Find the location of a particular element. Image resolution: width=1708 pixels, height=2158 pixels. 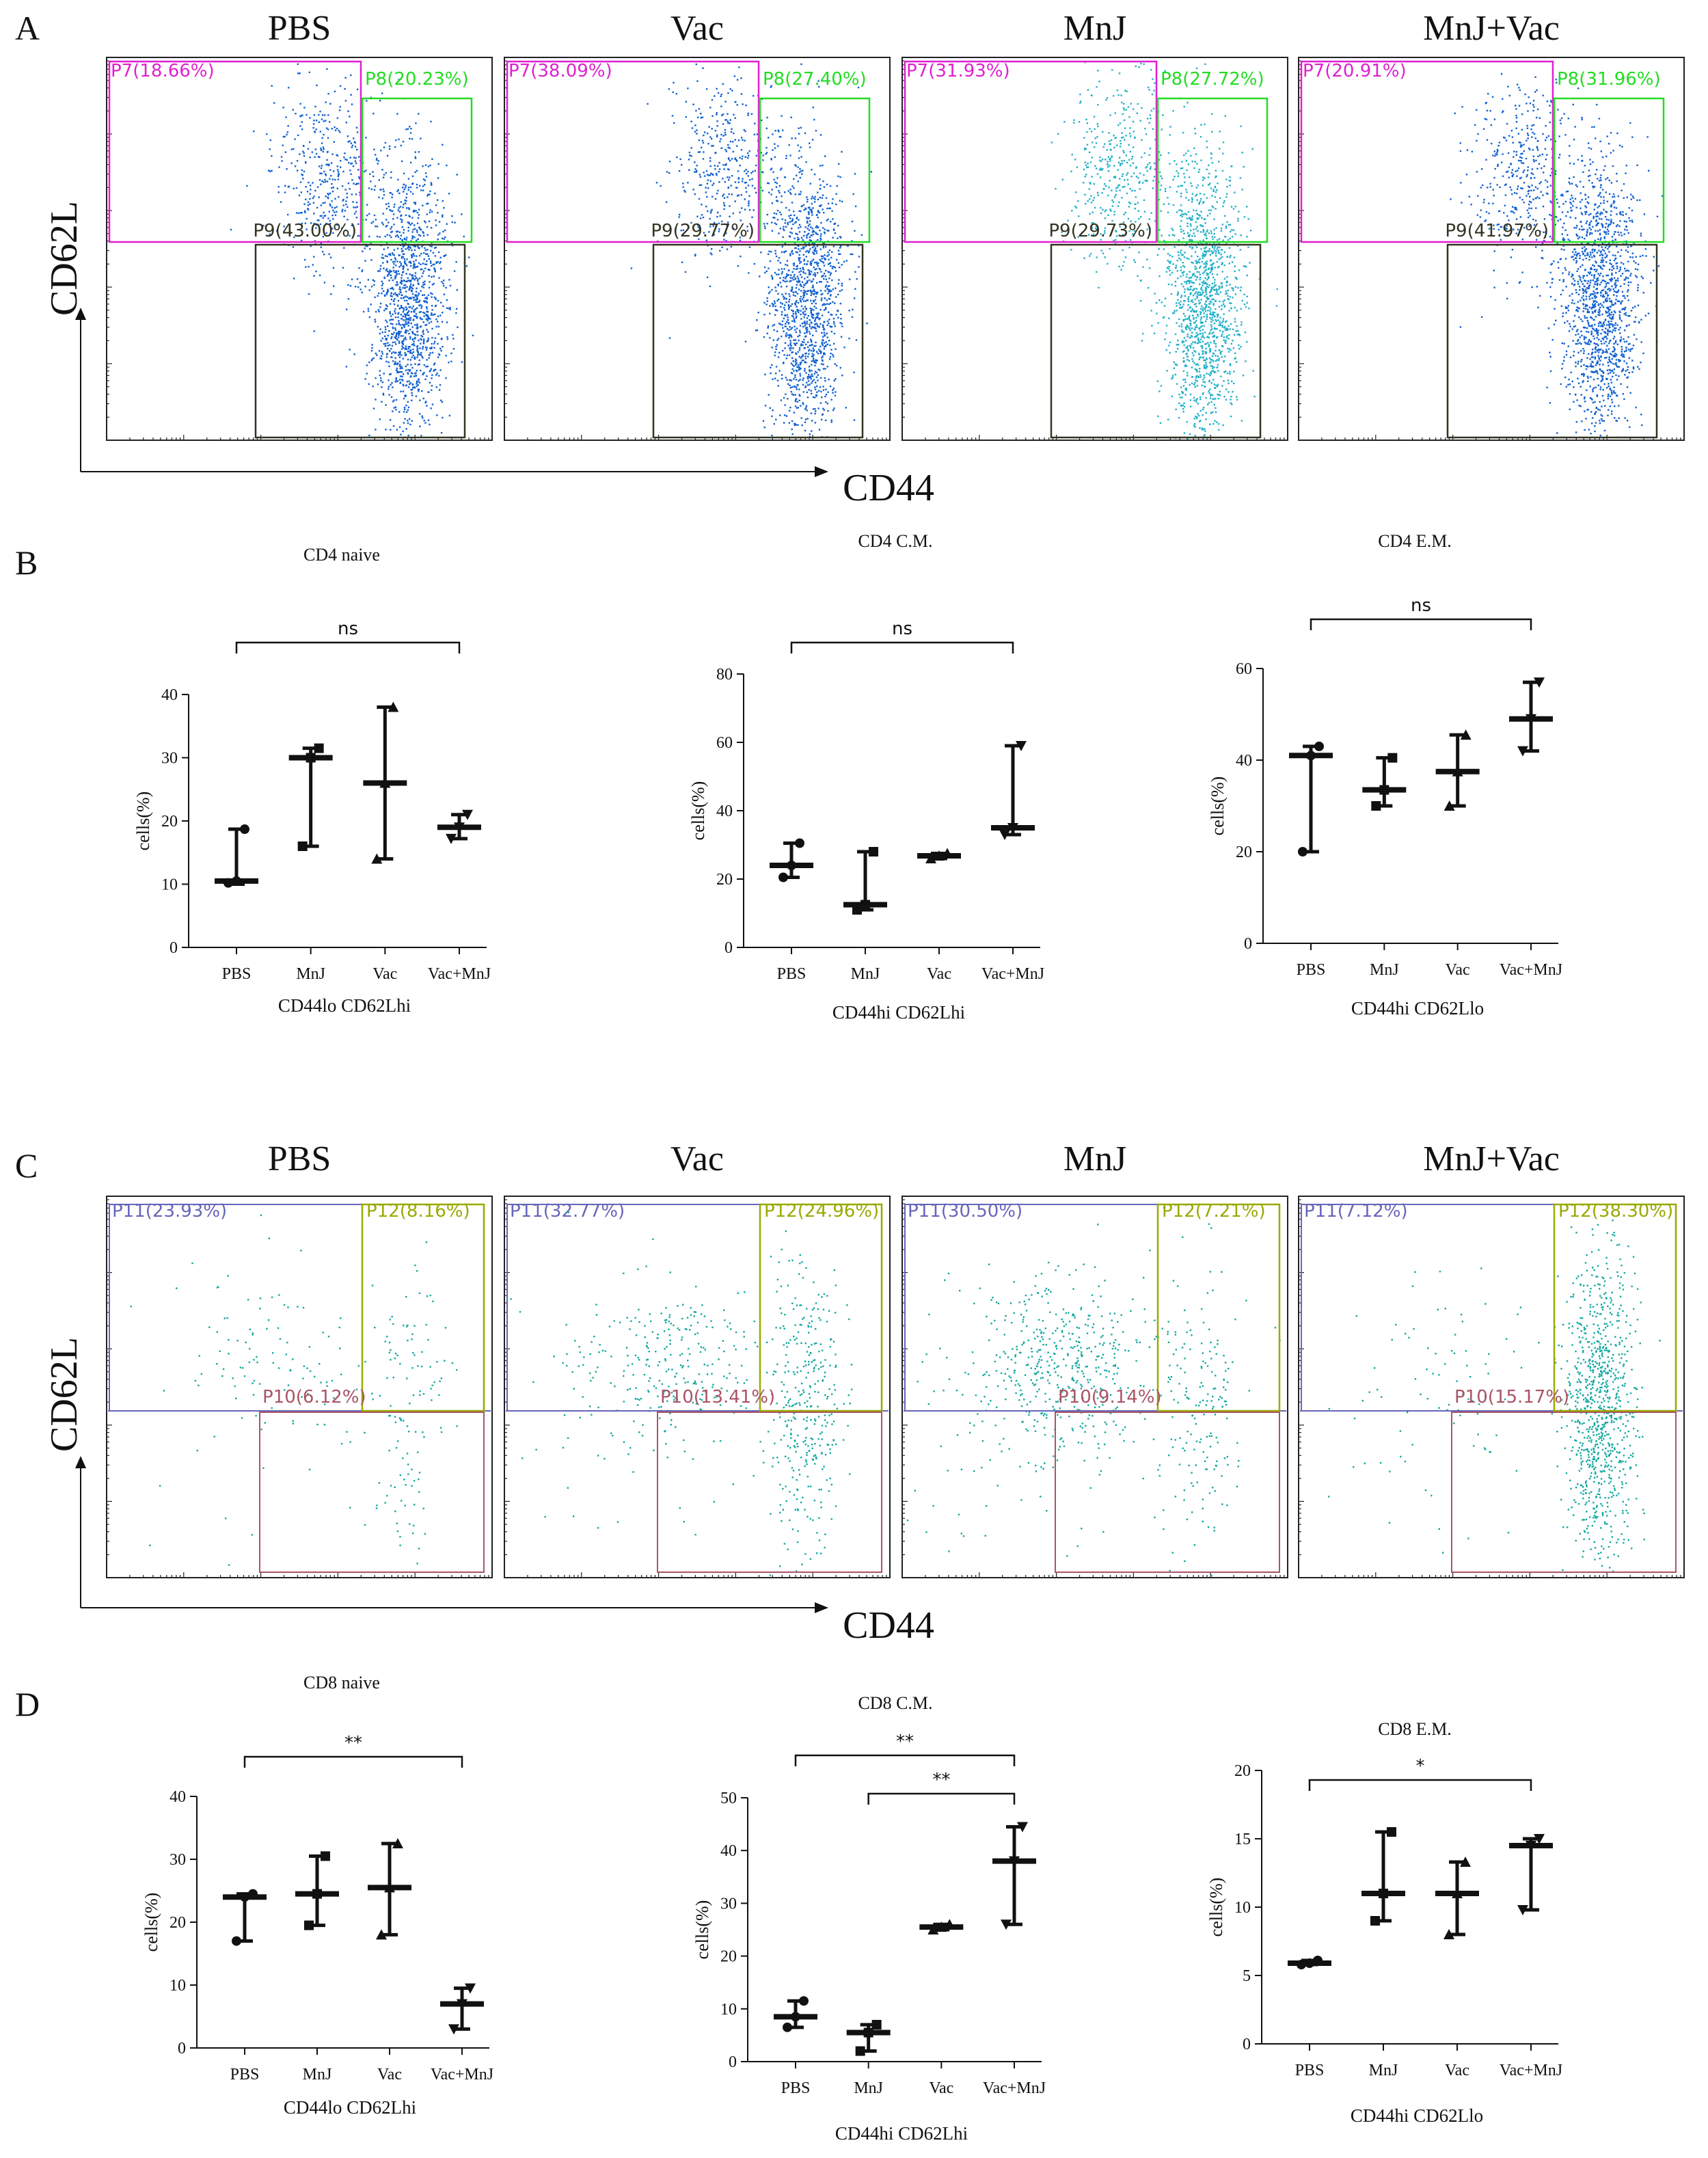

gate-p9-label: P9(29.77%) is located at coordinates (703, 231).